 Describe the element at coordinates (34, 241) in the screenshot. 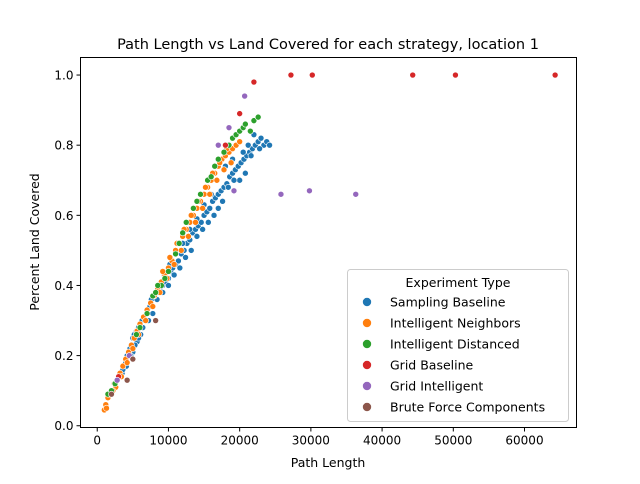

I see `y-axis-label: Percent Land Covered` at that location.